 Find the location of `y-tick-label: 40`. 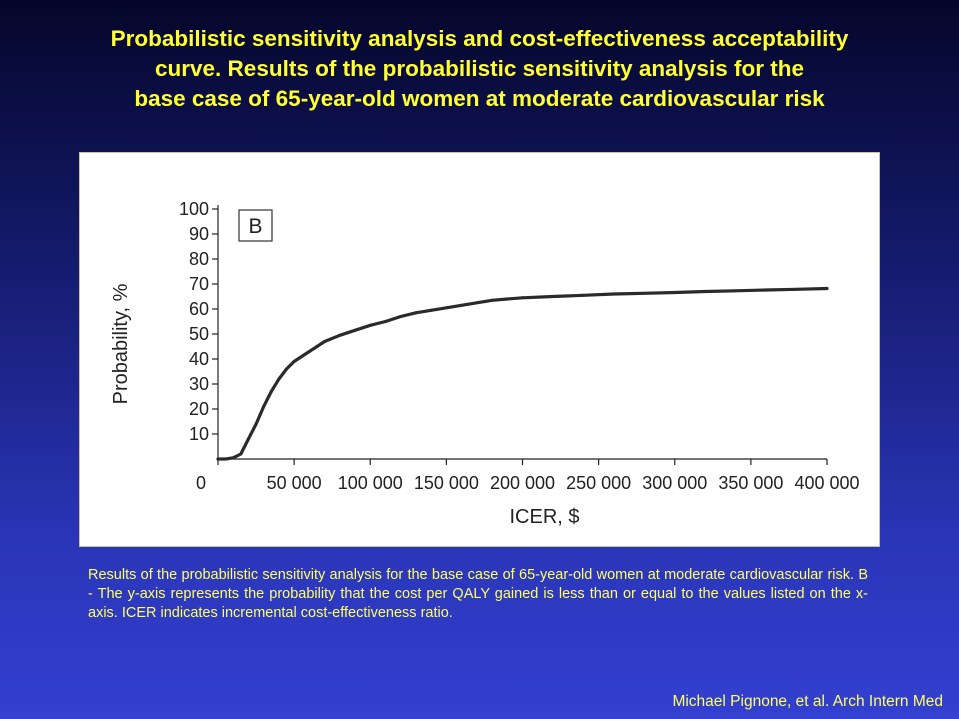

y-tick-label: 40 is located at coordinates (199, 359).